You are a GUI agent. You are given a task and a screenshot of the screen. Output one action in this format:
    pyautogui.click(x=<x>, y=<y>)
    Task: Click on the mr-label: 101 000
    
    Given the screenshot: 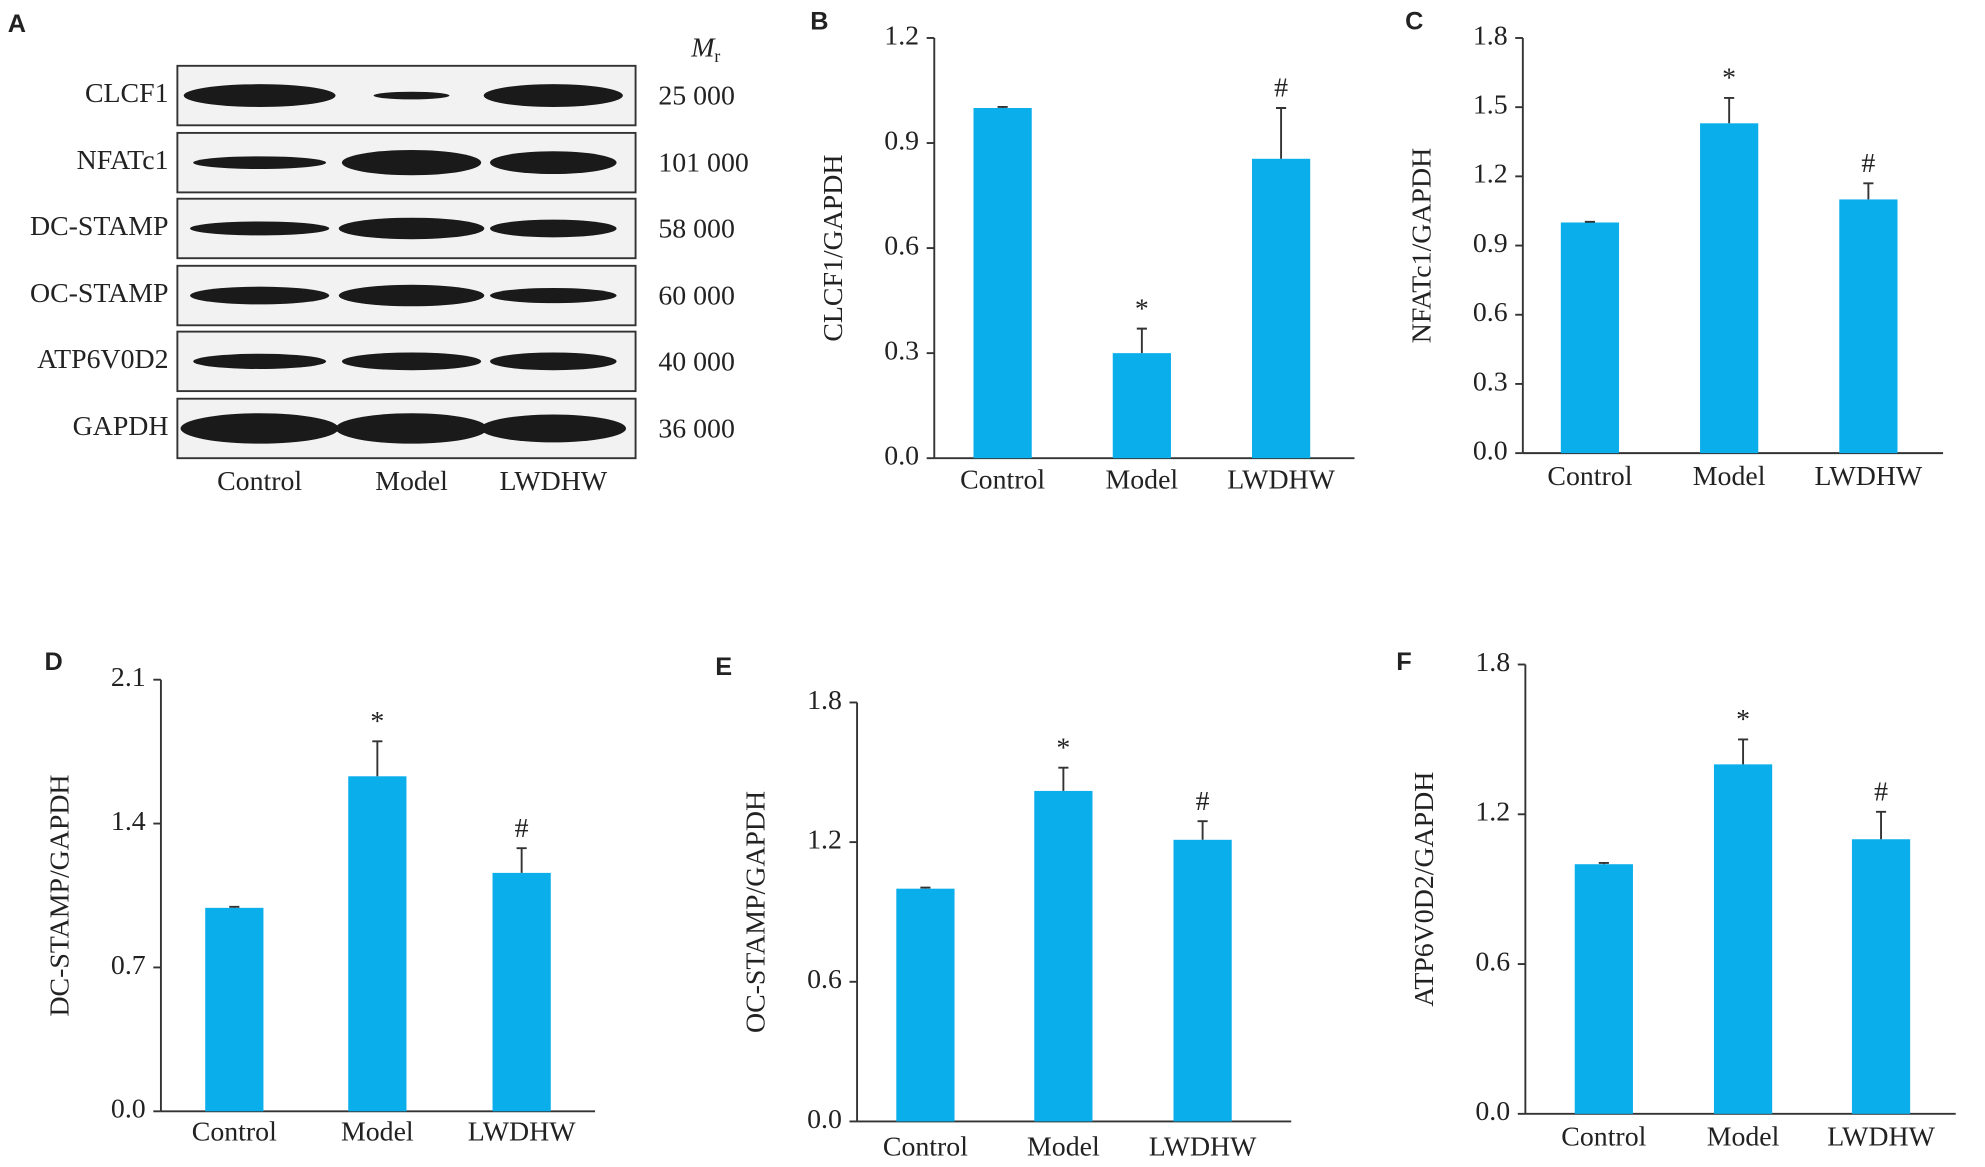 What is the action you would take?
    pyautogui.click(x=703, y=163)
    